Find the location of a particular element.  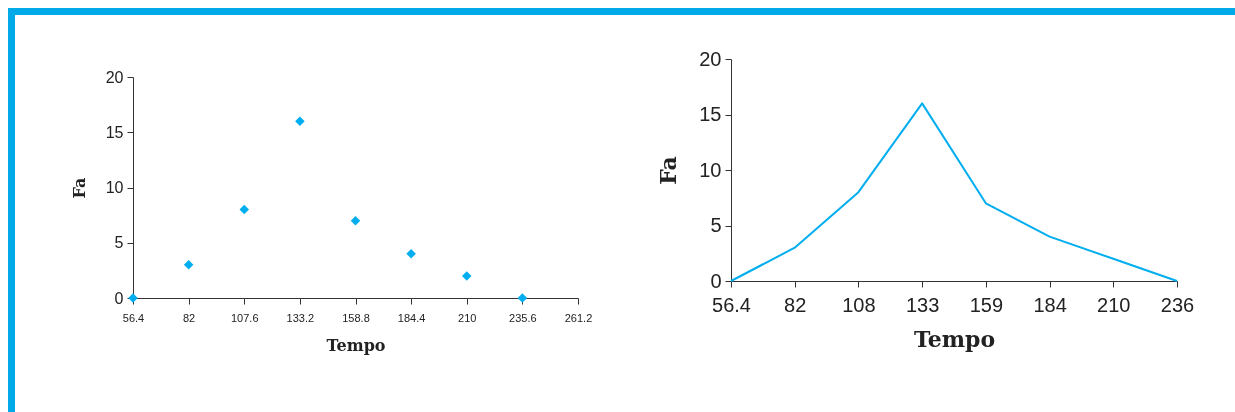

x-tick-label: 158.8 is located at coordinates (356, 317).